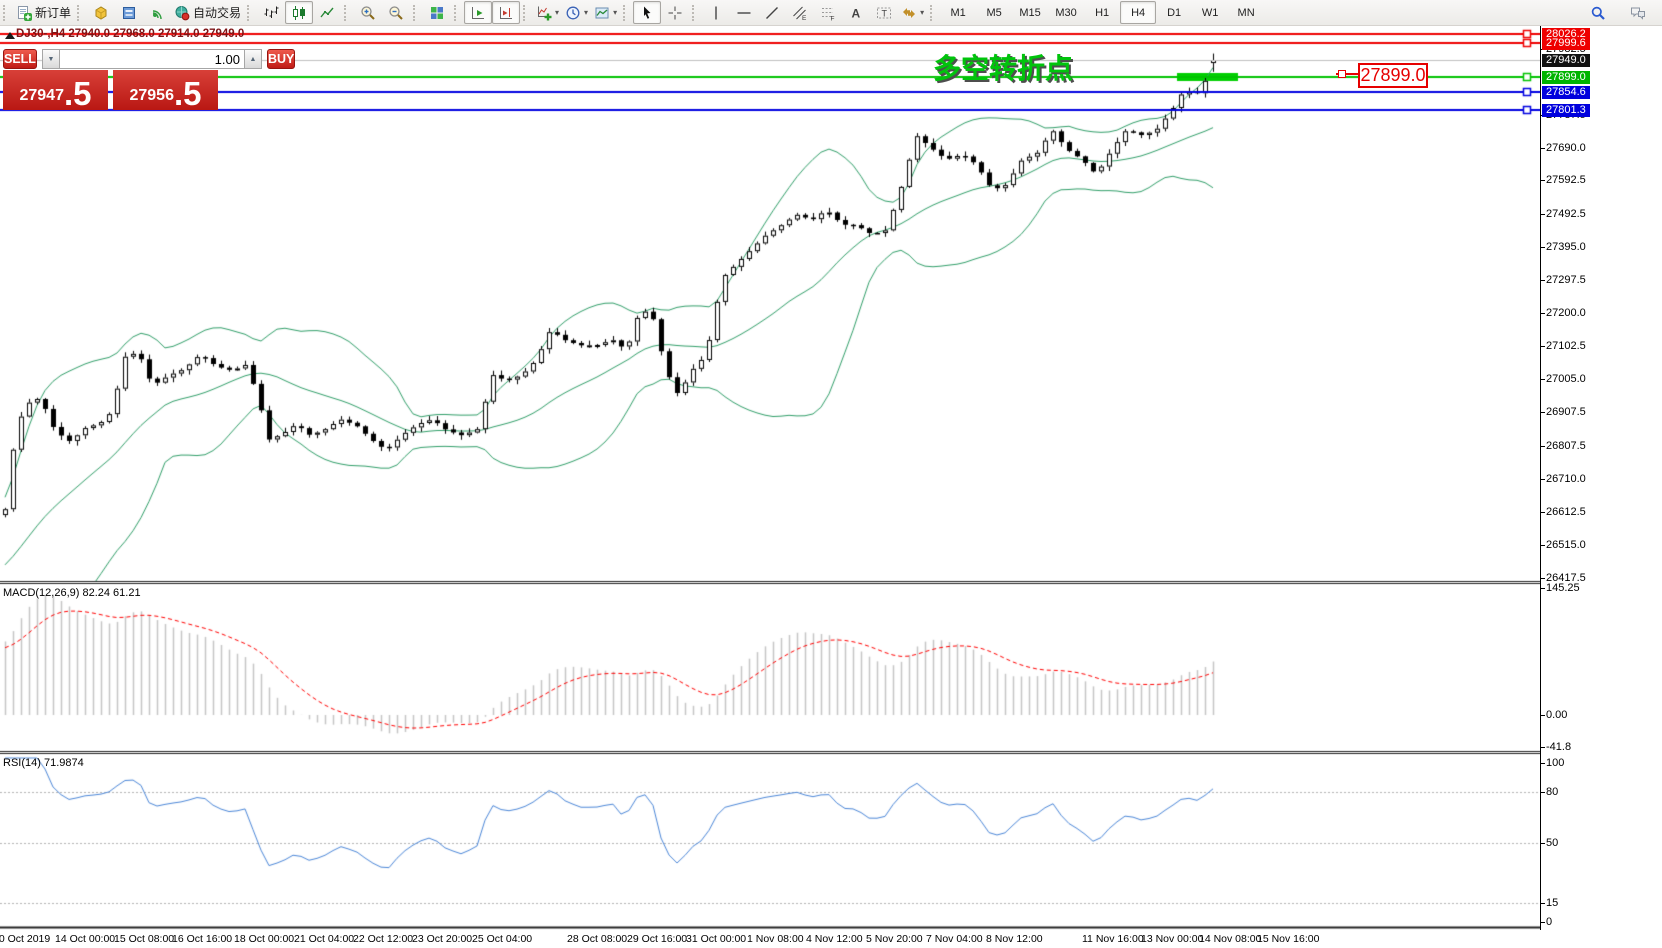 This screenshot has height=948, width=1662. Describe the element at coordinates (632, 12) in the screenshot. I see `toolbar-groups: 新订单 自动交易 ▾ ▾ ▾ E F A T ▾ M1 M5 M15 M30 H1 H4 D1 W1 MN` at that location.